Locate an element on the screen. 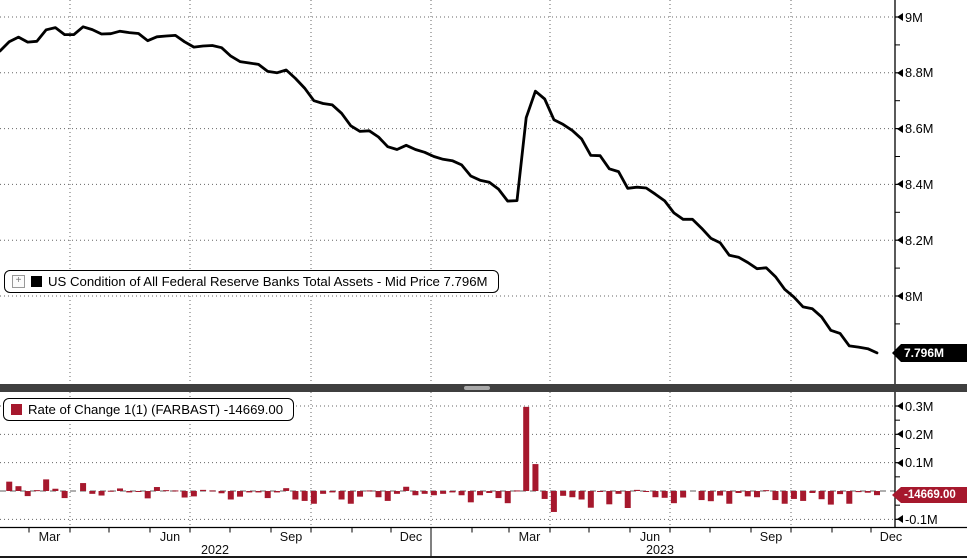  last-change-badge: -14669.00 is located at coordinates (929, 495).